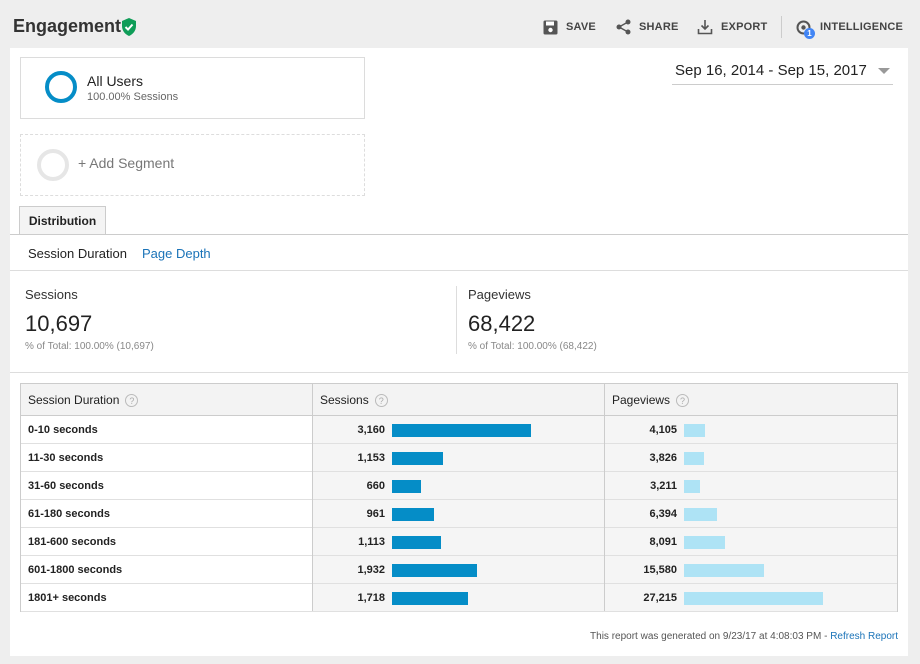 This screenshot has height=664, width=920. I want to click on pageviews-value: 6,394, so click(663, 514).